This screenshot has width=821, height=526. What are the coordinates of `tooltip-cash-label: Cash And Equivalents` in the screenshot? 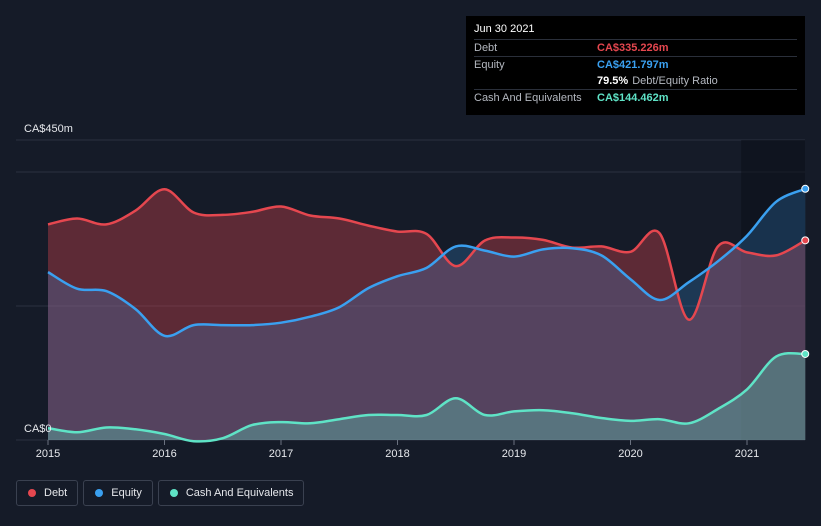 It's located at (528, 98).